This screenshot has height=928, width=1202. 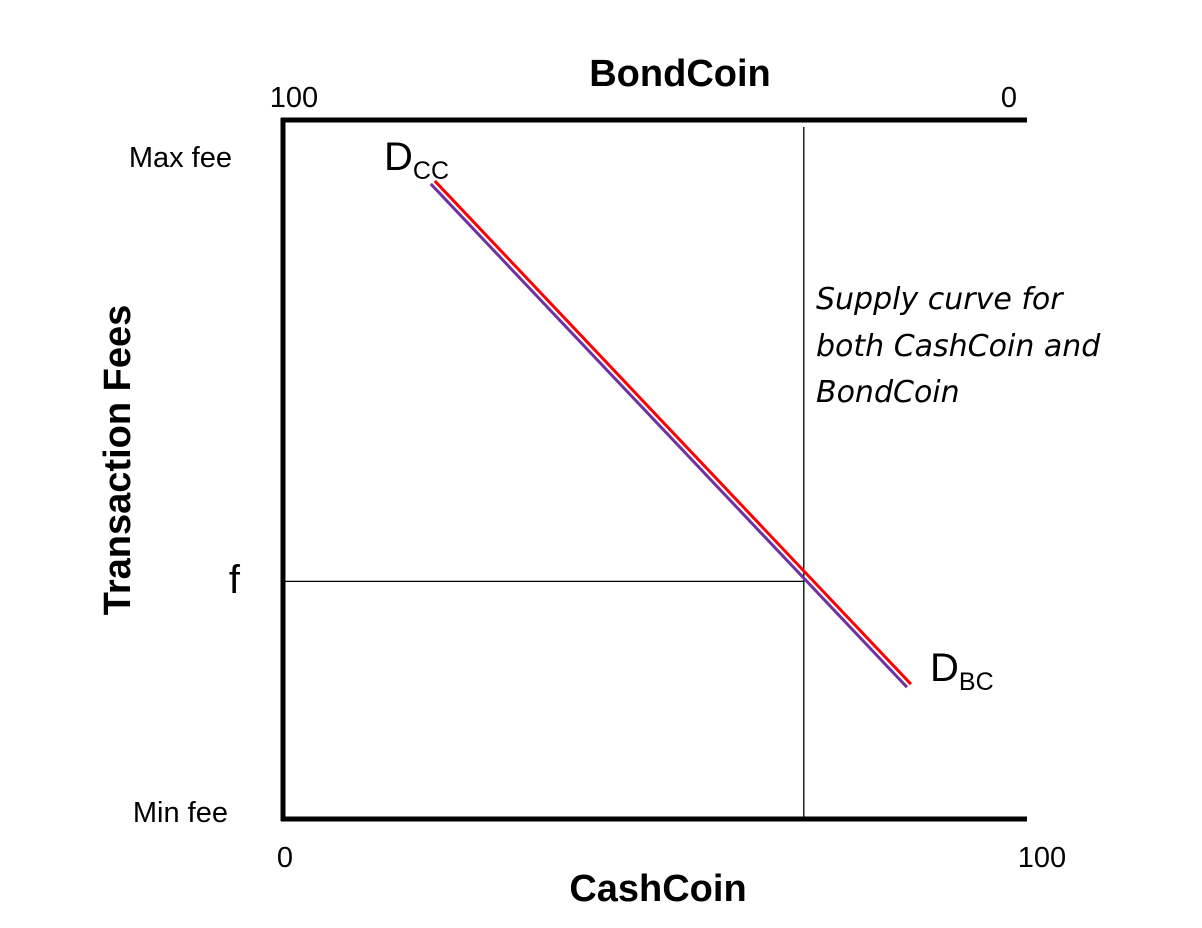 I want to click on demand-label-cashcoin-name: D, so click(x=398, y=157).